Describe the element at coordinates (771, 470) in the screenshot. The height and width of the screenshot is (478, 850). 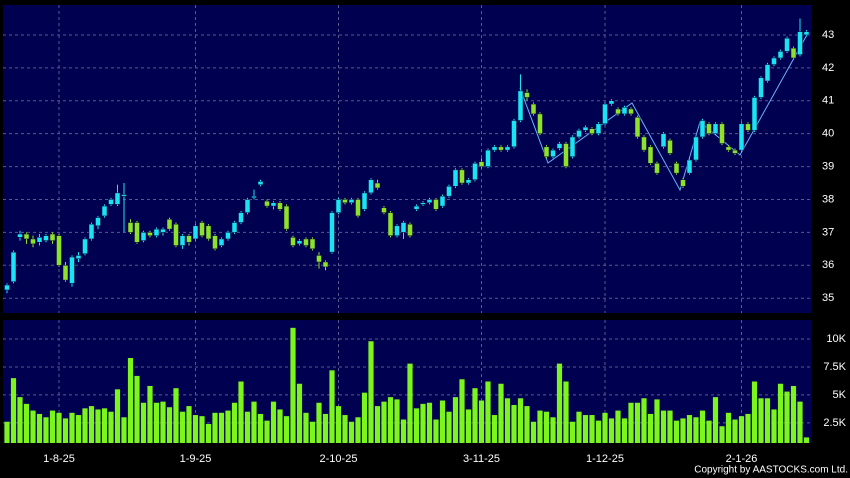
I see `source: Copyright by AASTOCKS.com Ltd.` at that location.